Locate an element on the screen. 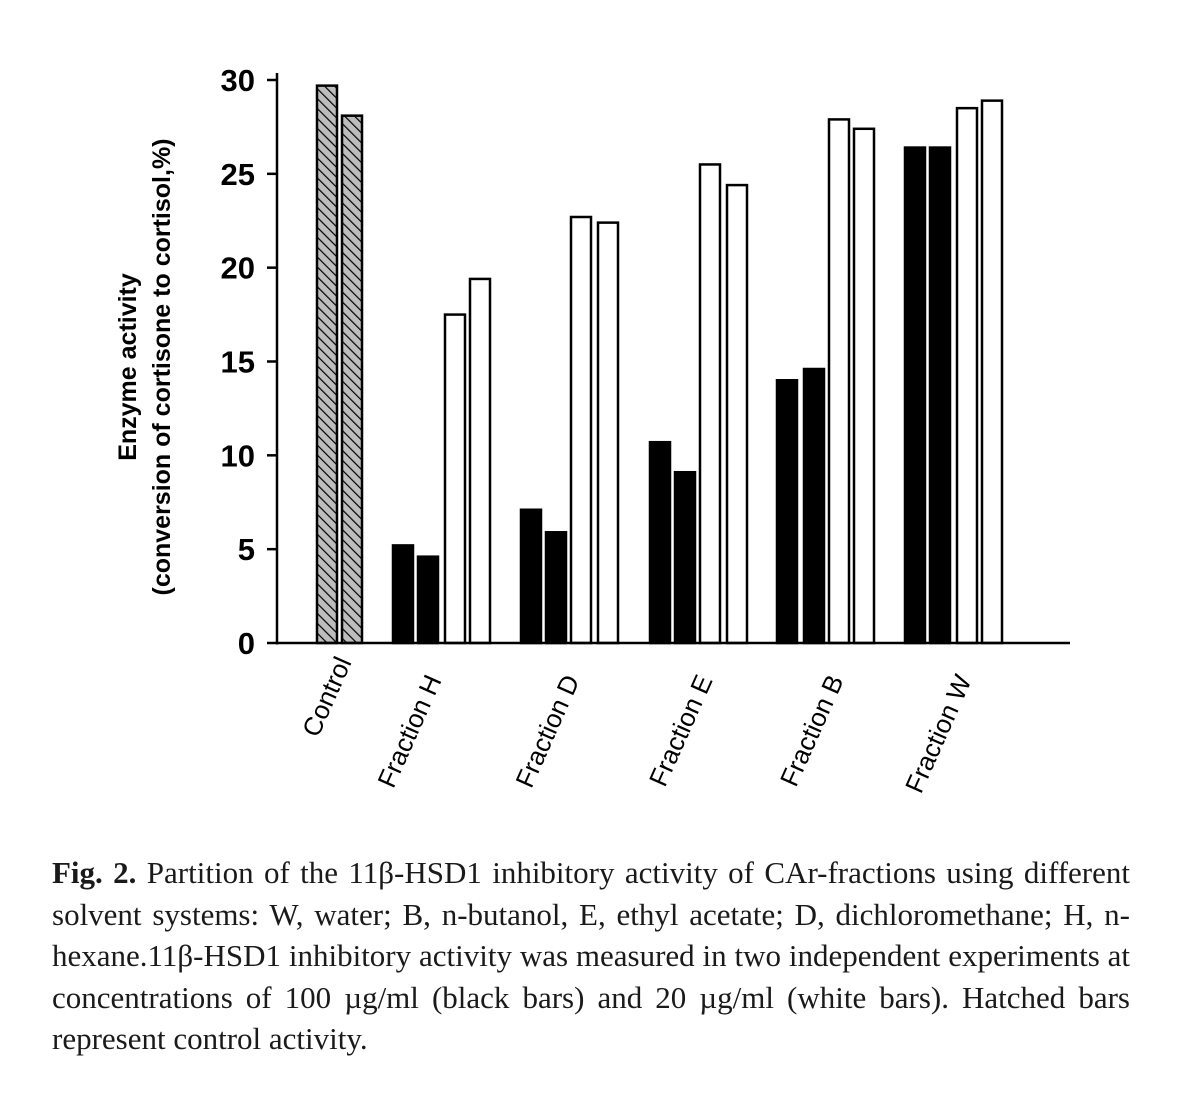 The width and height of the screenshot is (1200, 1095). x-category-label: Control is located at coordinates (327, 696).